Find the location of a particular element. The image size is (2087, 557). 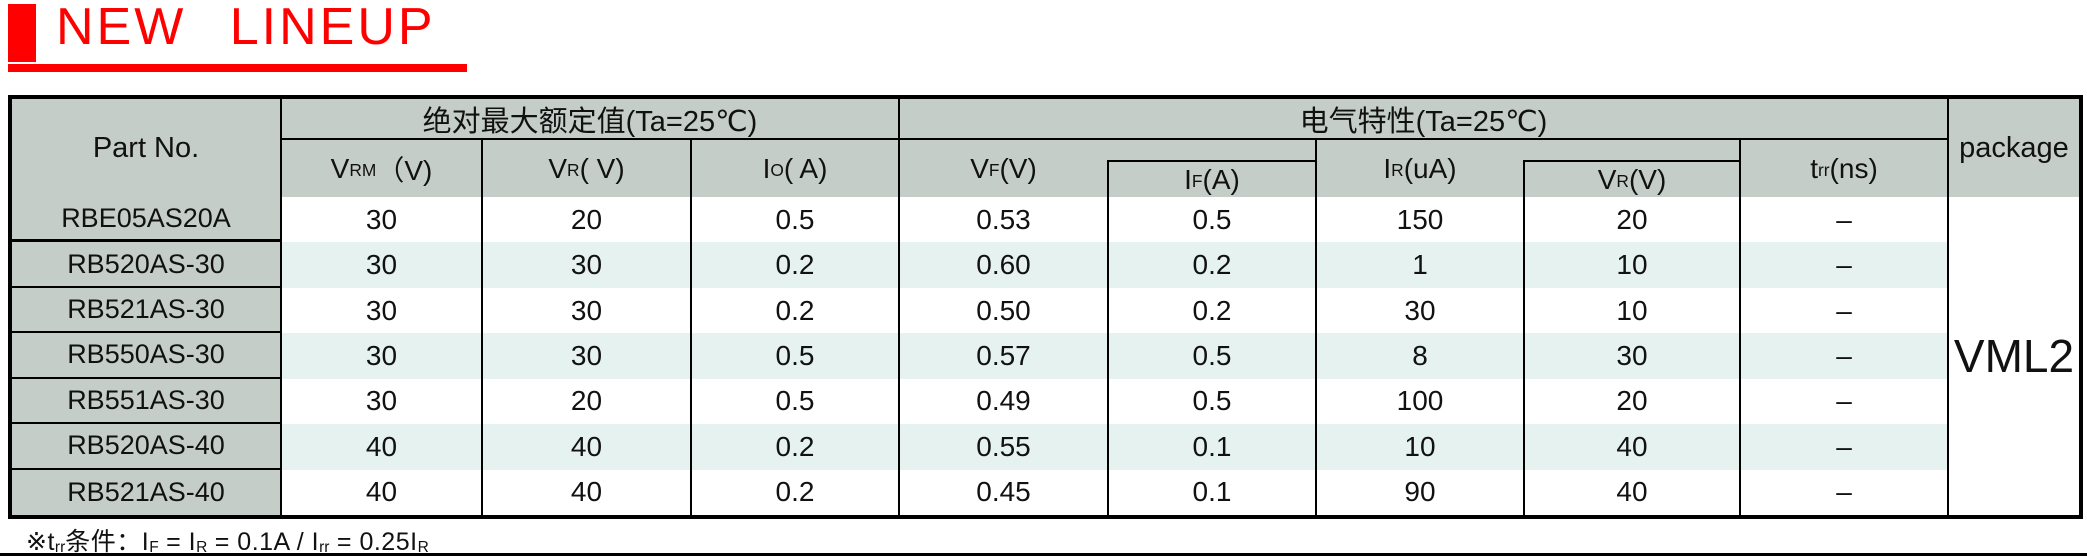

value-cell: 0.57 is located at coordinates (1002, 356).